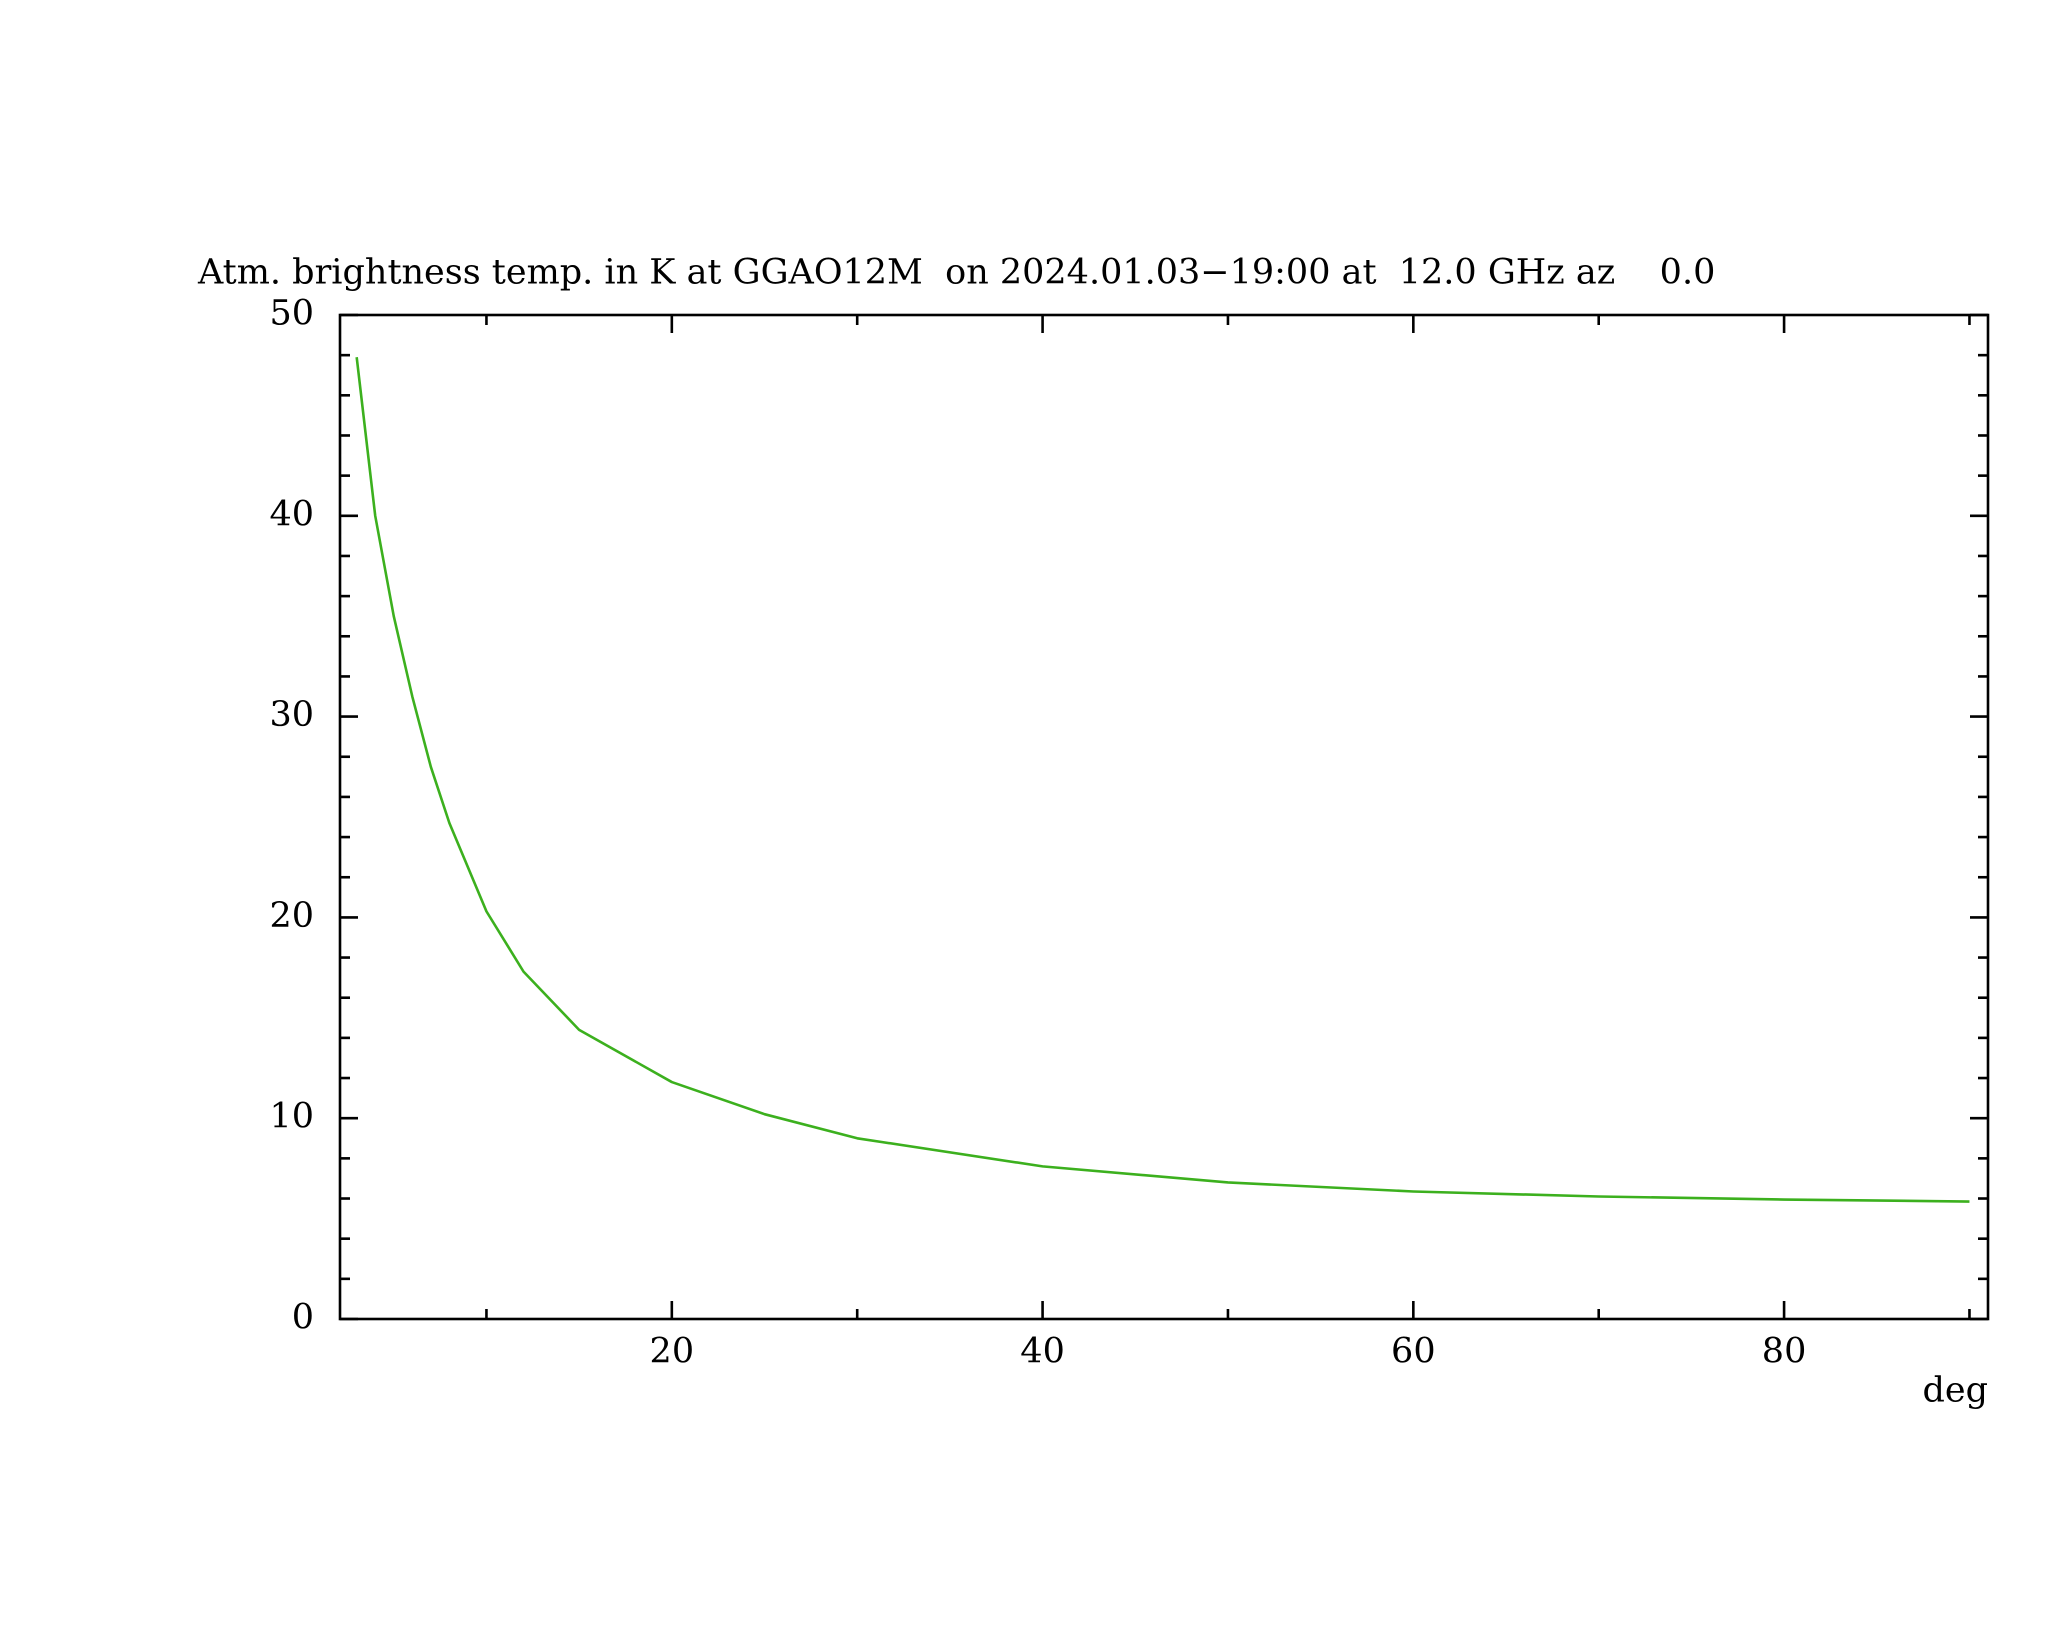 The height and width of the screenshot is (1635, 2048). Describe the element at coordinates (291, 916) in the screenshot. I see `y-tick-label: 20` at that location.